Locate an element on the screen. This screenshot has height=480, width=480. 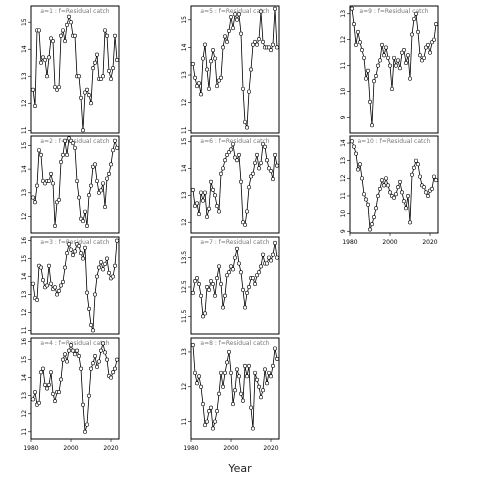
panel-4-ytick-label: 11 is located at coordinates (24, 432).